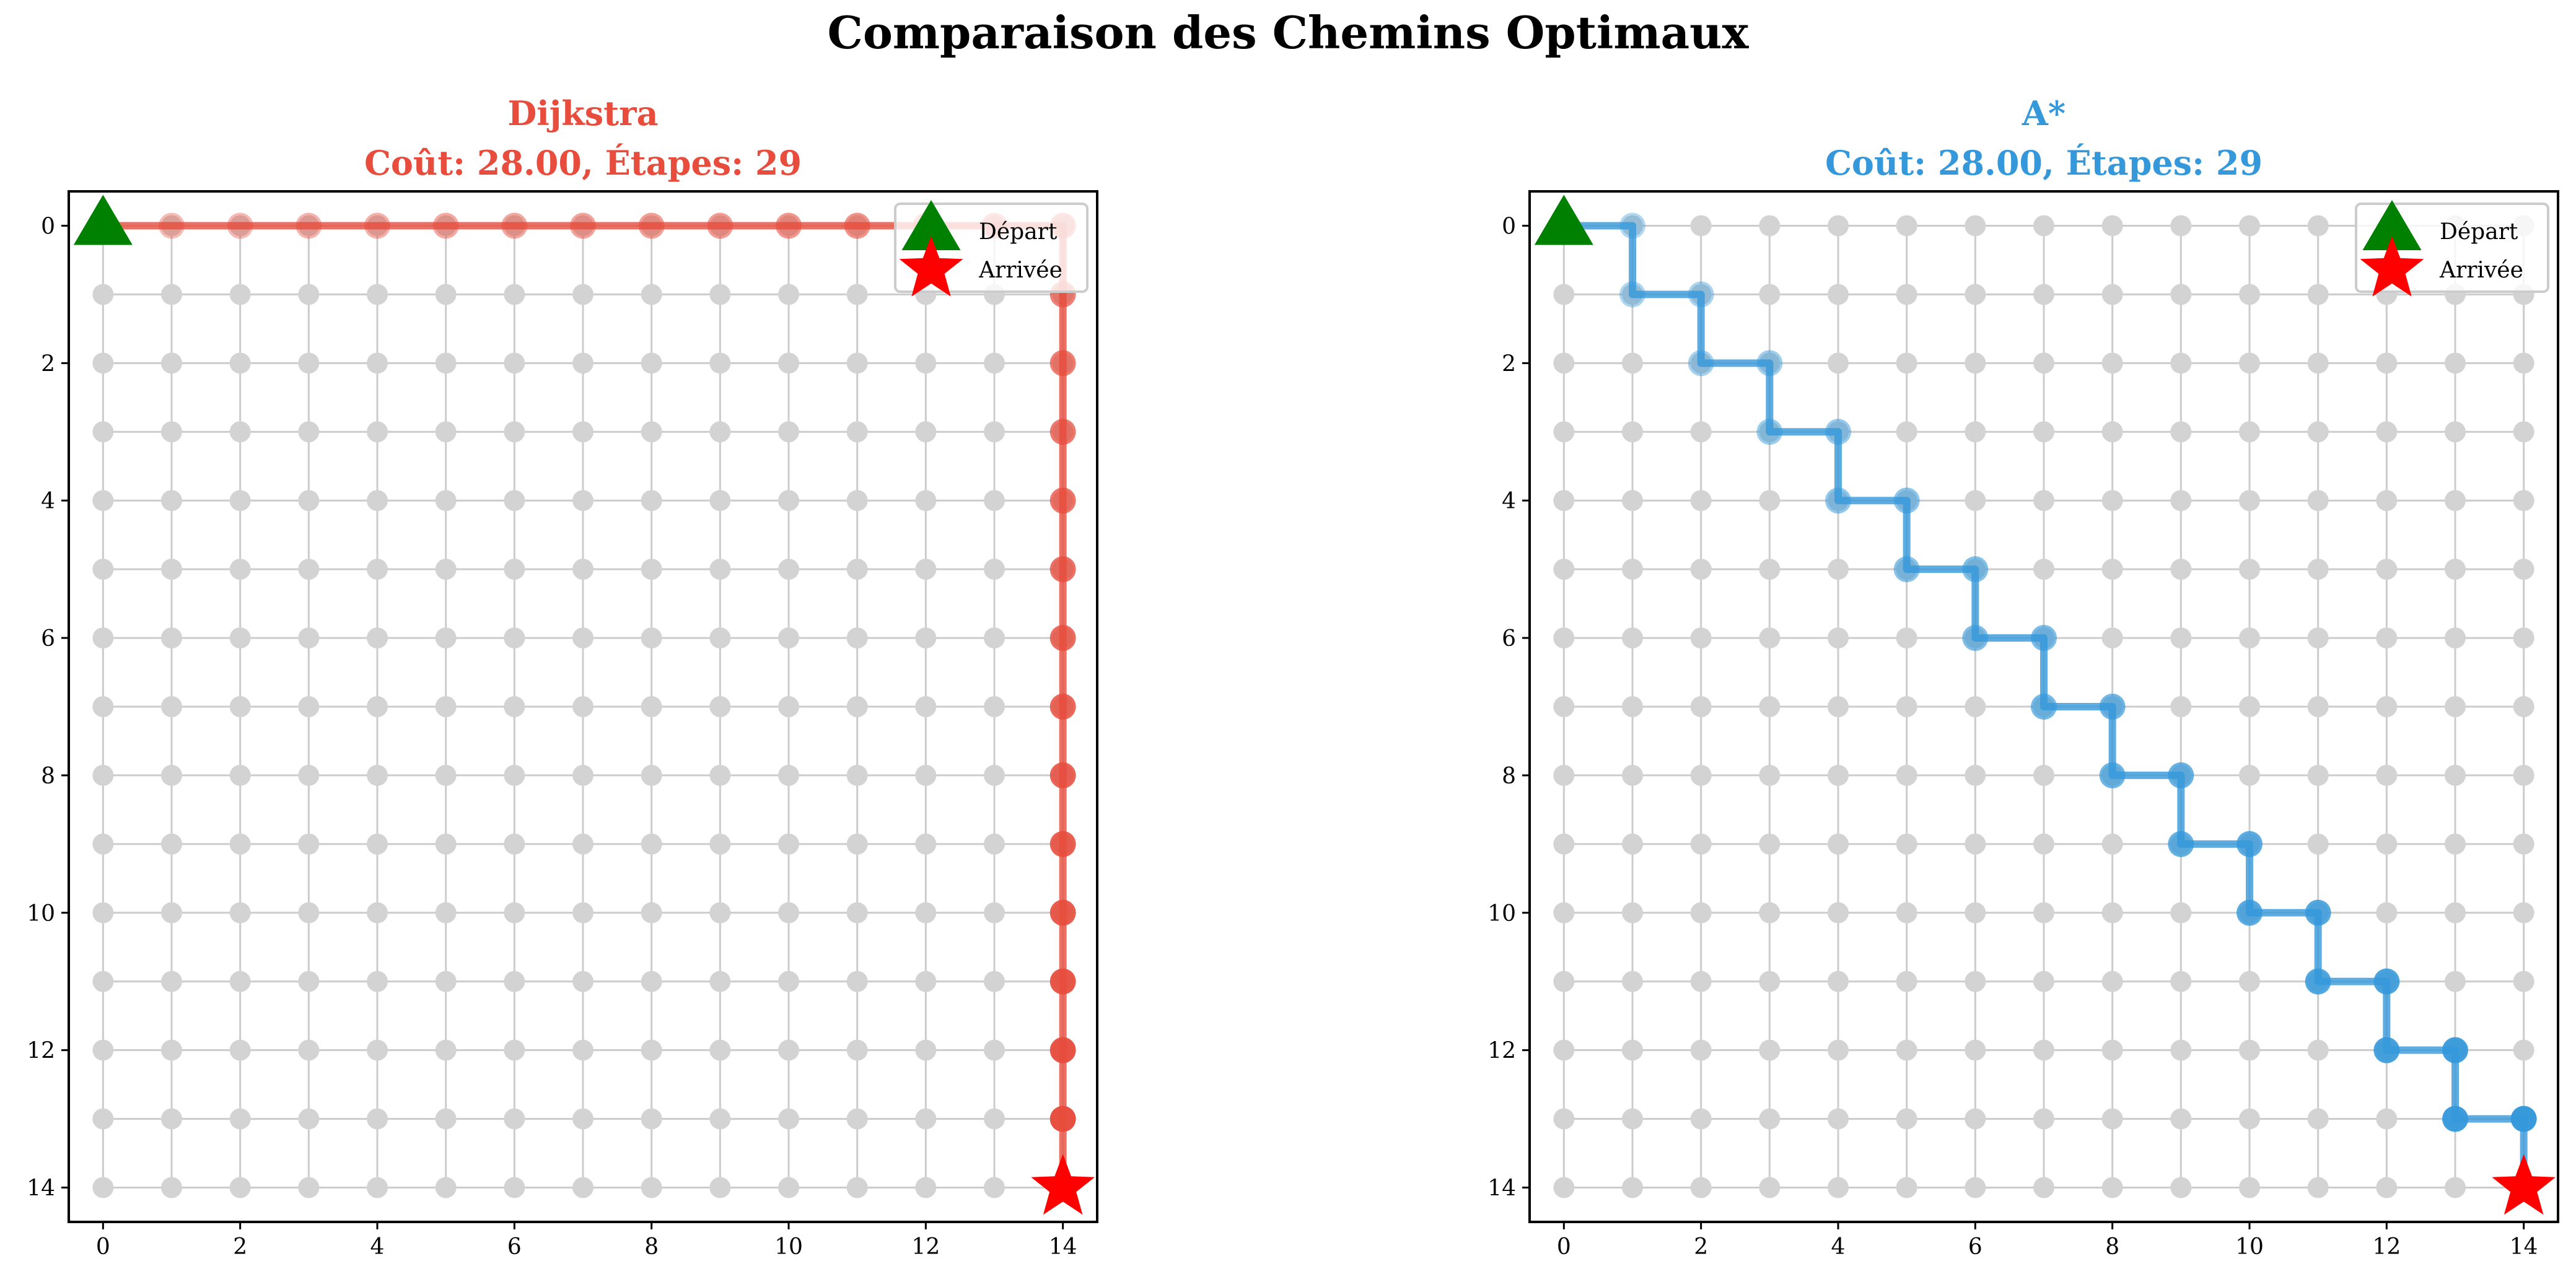  I want to click on goal-marker, so click(1063, 1184).